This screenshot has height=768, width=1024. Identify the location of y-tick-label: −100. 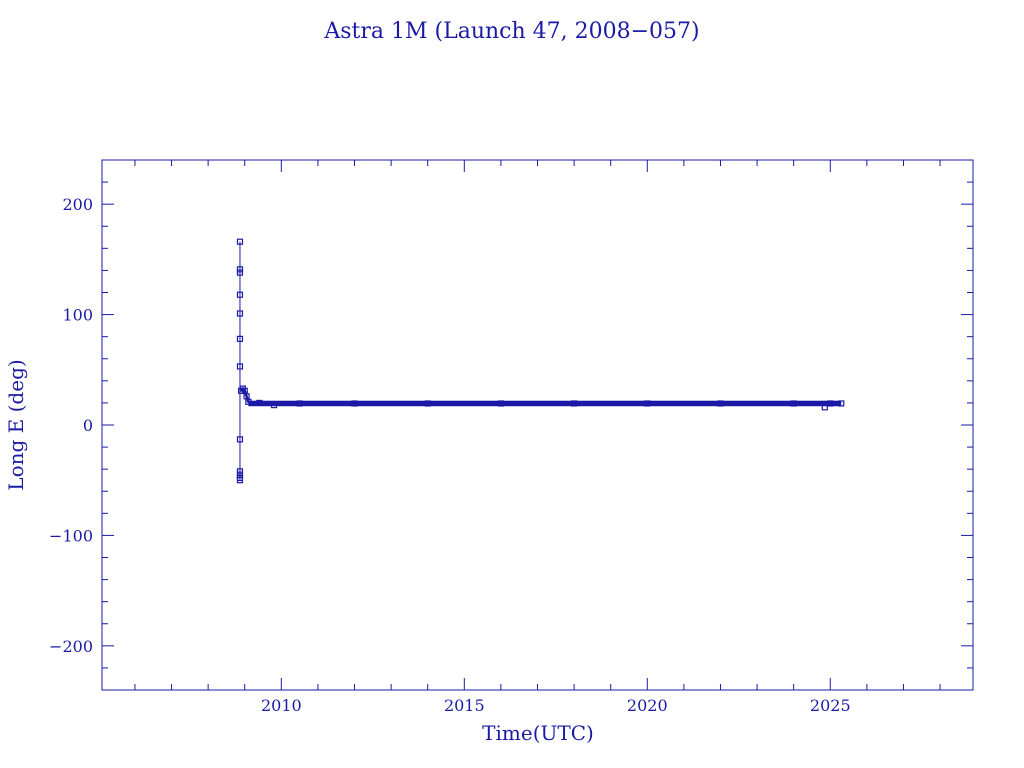
(71, 535).